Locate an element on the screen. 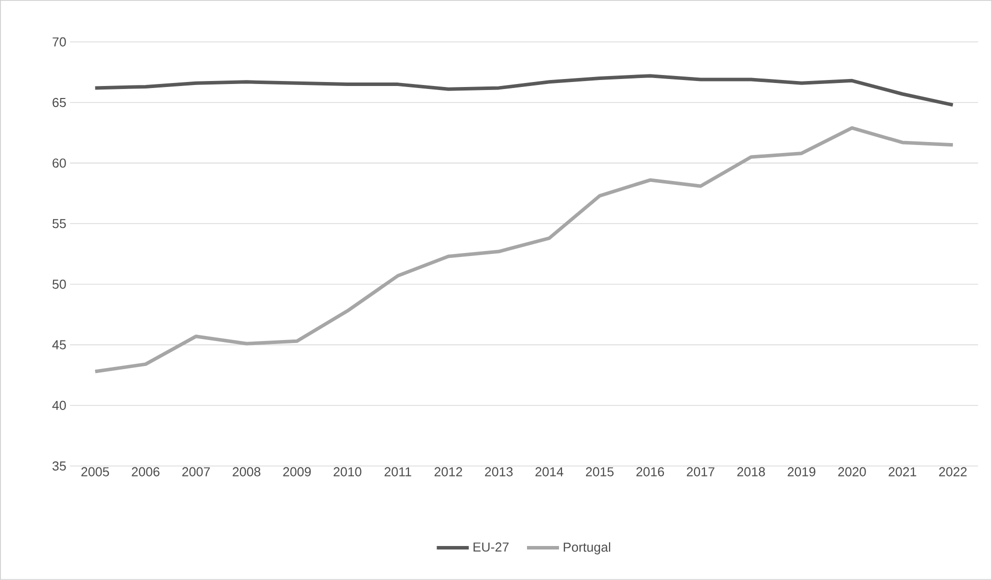 The image size is (992, 580). x-tick-label: 2006 is located at coordinates (146, 471).